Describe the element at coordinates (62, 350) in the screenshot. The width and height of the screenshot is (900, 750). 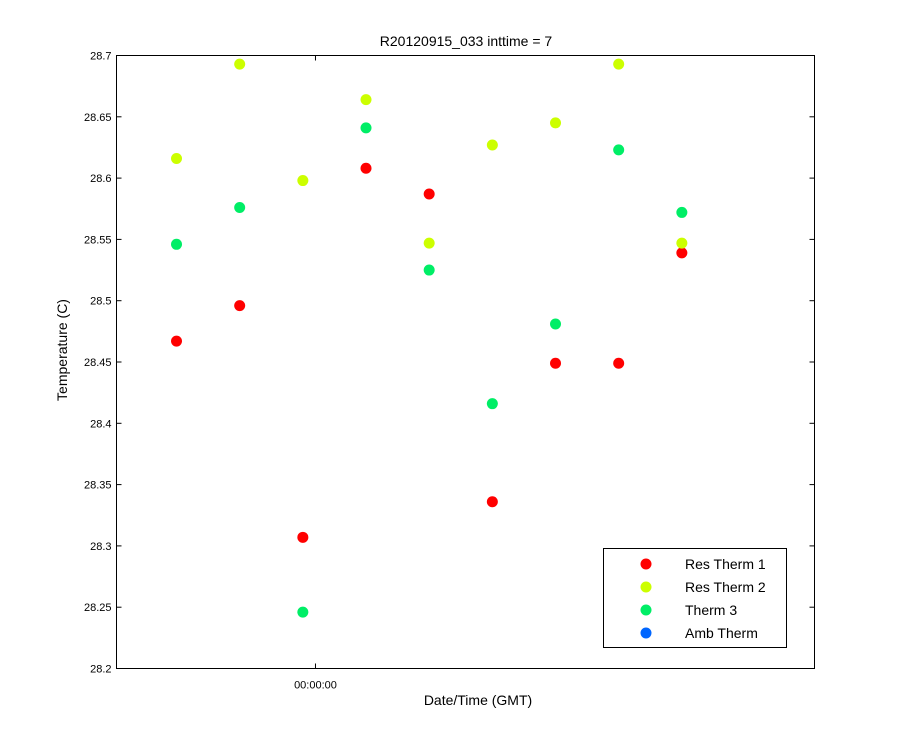
I see `y-axis-title: Temperature (C)` at that location.